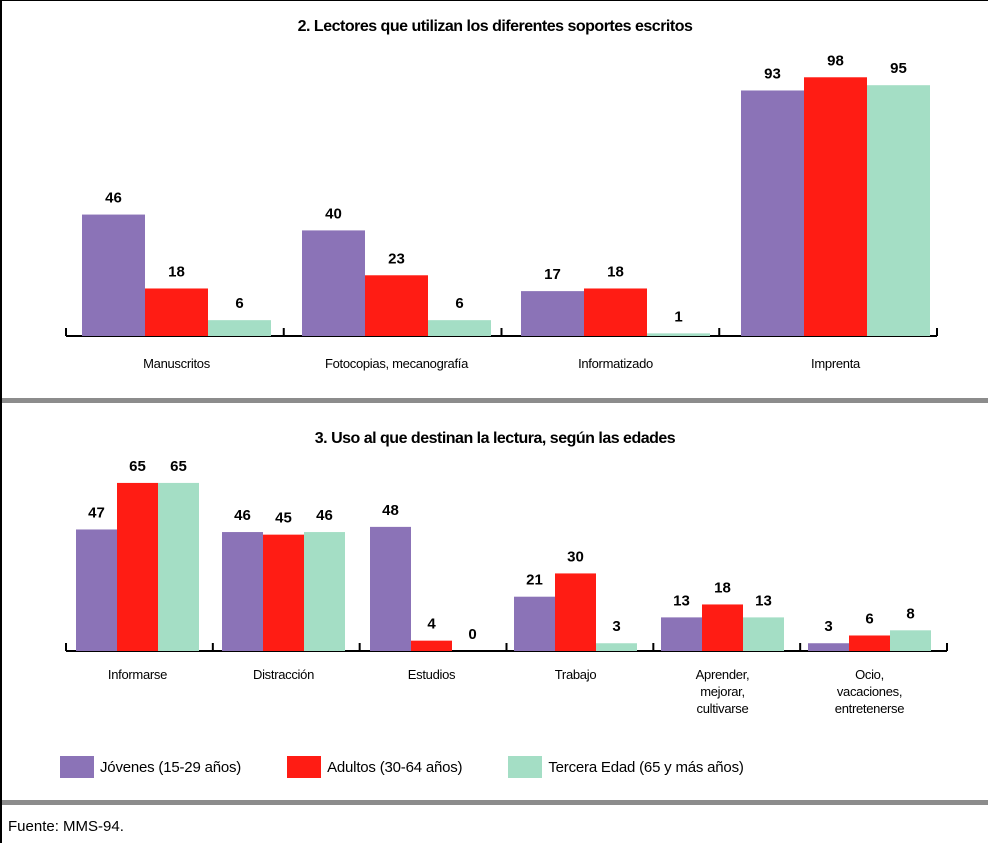  What do you see at coordinates (646, 767) in the screenshot?
I see `legend-label-tercera: Tercera Edad (65 y más años)` at bounding box center [646, 767].